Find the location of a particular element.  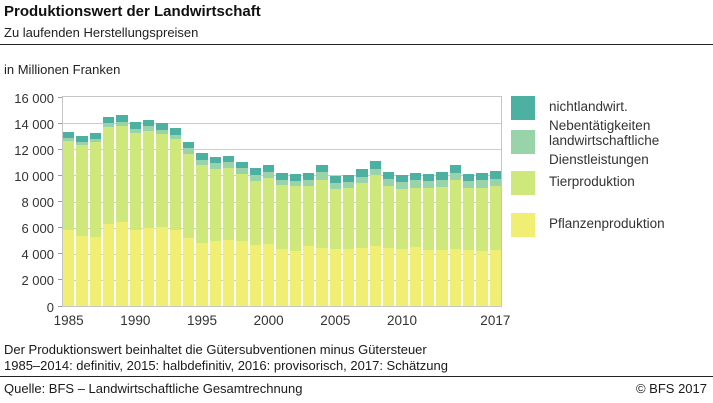

footer-divider is located at coordinates (356, 376).